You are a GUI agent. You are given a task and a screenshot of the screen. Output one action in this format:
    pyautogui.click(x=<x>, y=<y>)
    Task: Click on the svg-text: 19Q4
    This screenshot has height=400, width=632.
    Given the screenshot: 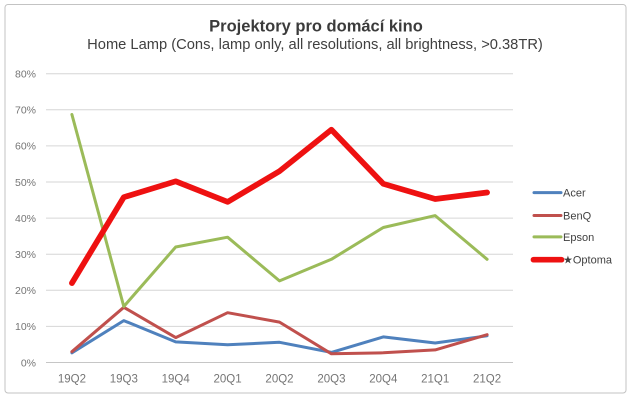 What is the action you would take?
    pyautogui.click(x=176, y=379)
    